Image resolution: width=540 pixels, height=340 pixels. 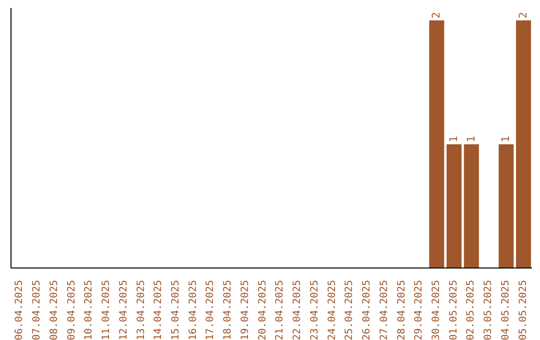 I want to click on x-tick-label: 27.04.2025, so click(x=384, y=310).